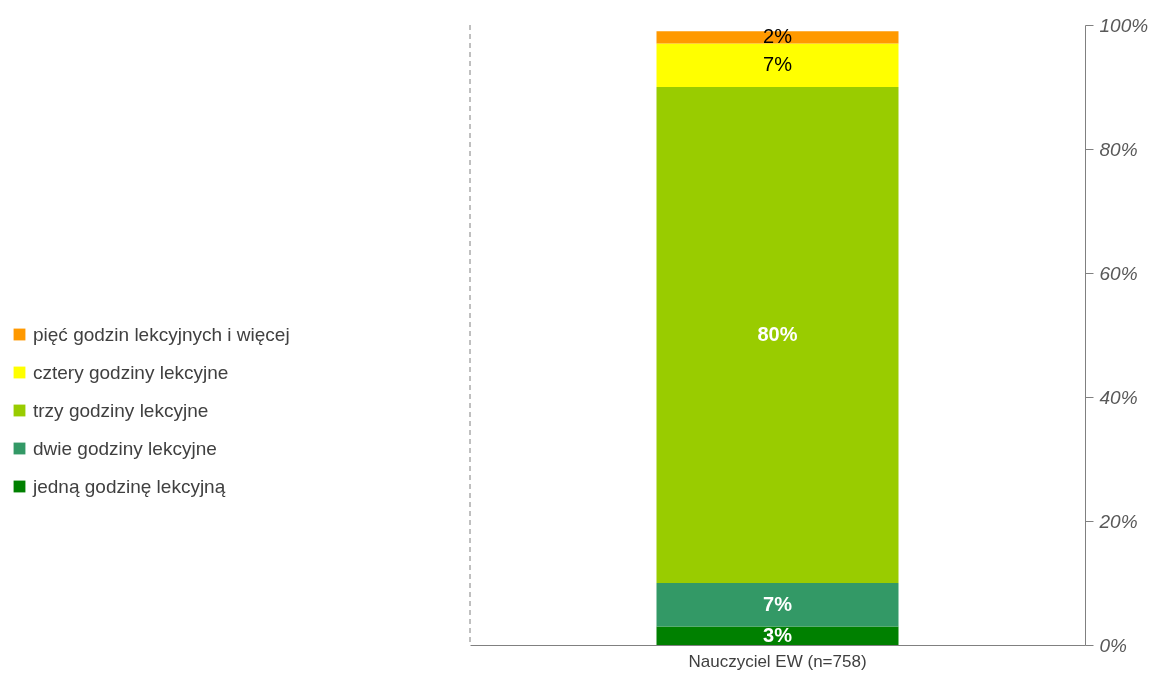  I want to click on data-label: 80%, so click(777, 334).